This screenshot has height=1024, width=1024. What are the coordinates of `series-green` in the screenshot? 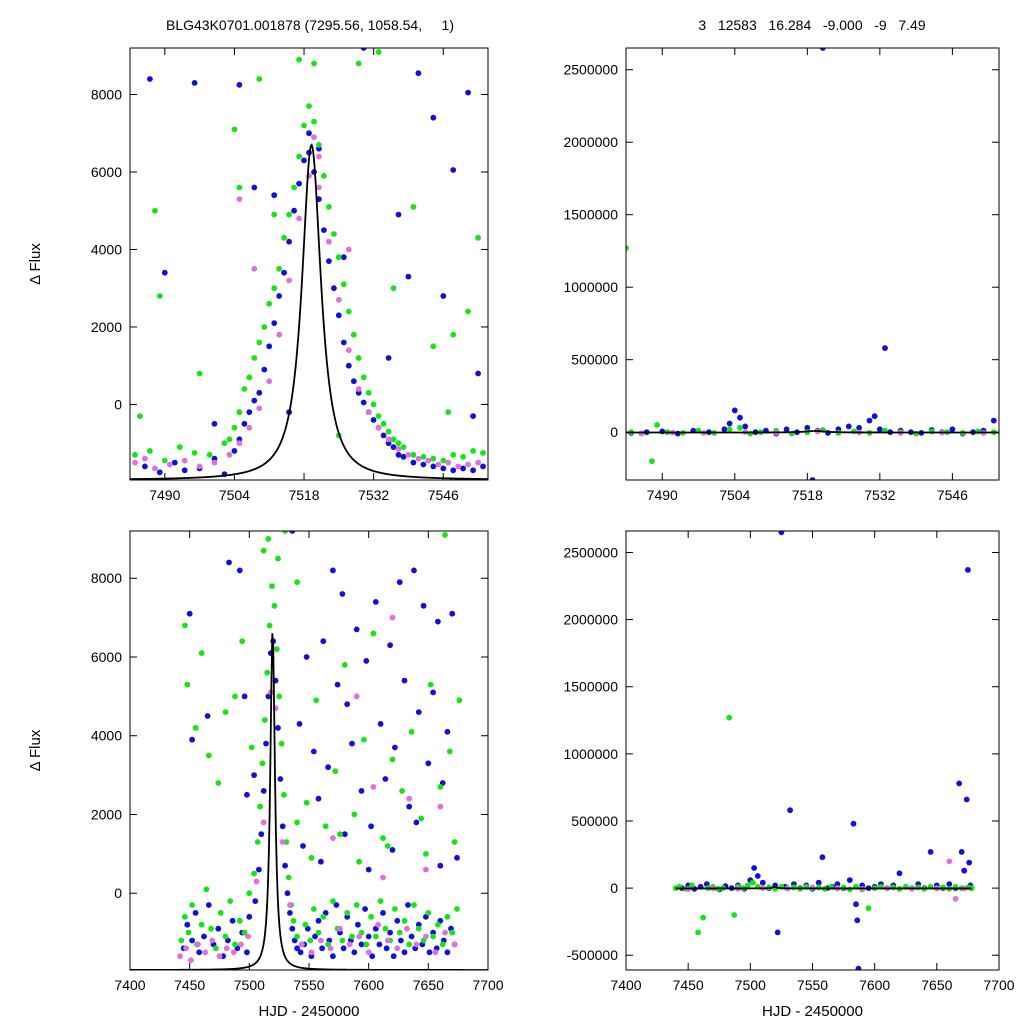 It's located at (320, 741).